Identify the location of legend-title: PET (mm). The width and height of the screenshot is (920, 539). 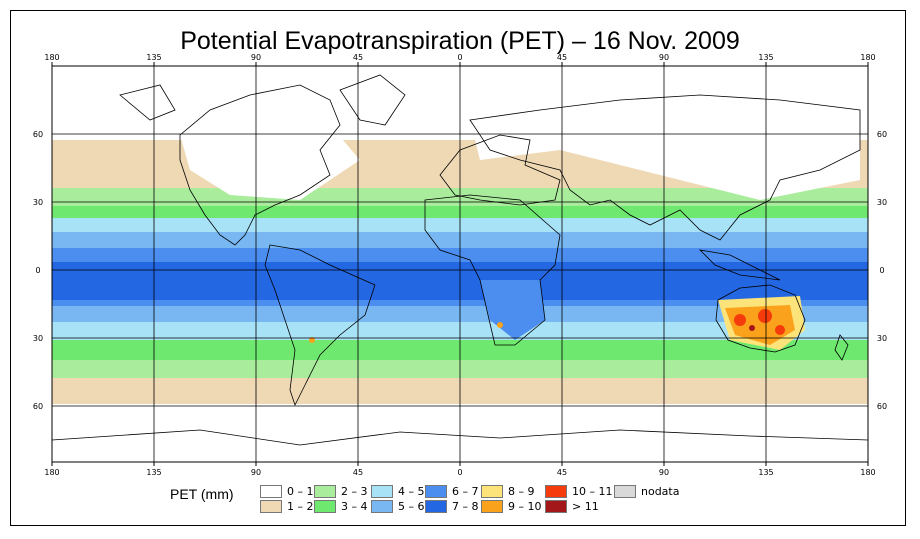
(202, 494).